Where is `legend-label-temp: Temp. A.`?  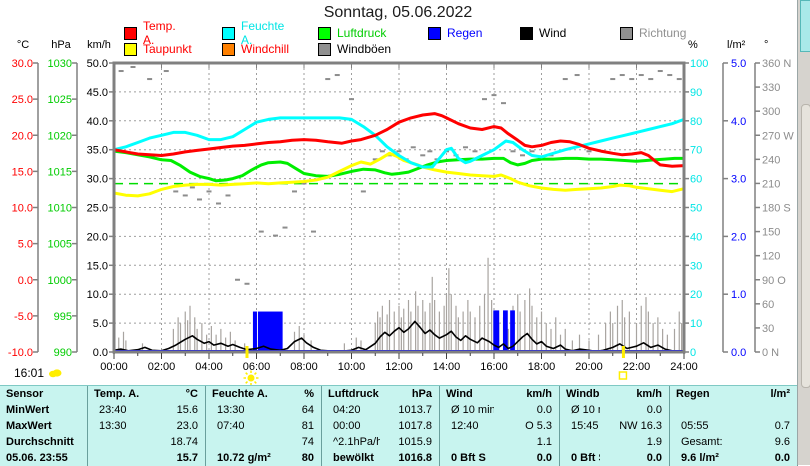 legend-label-temp: Temp. A. is located at coordinates (159, 33).